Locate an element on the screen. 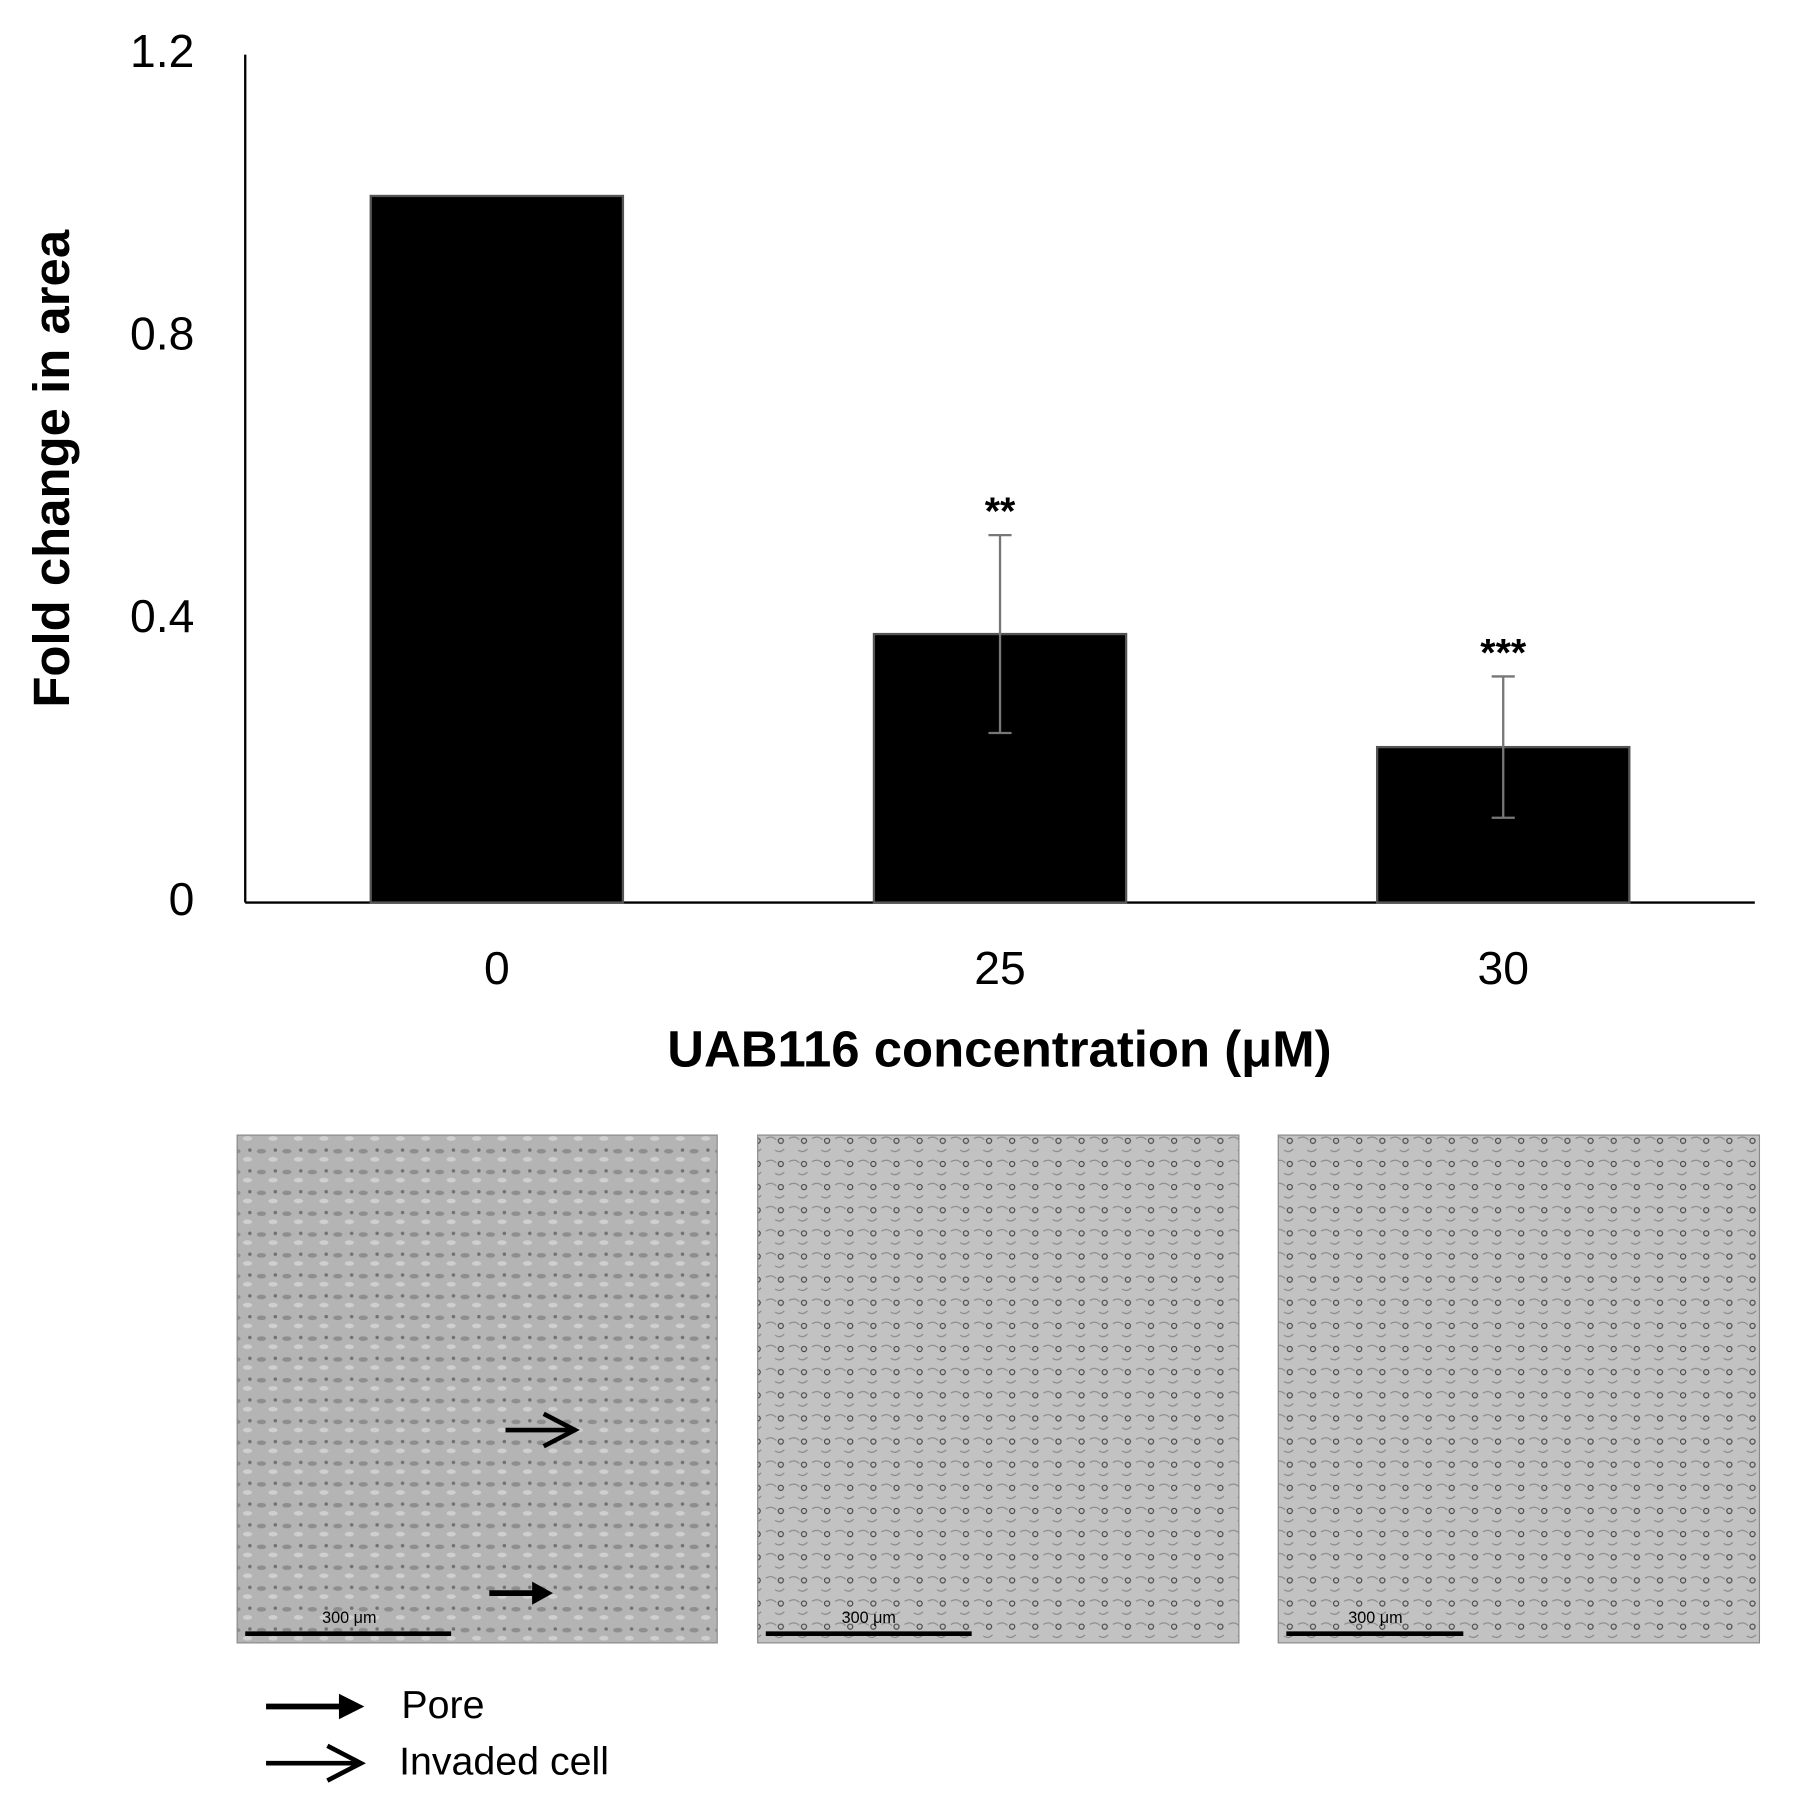 The height and width of the screenshot is (1819, 1793). x-tick-label: 25 is located at coordinates (999, 968).